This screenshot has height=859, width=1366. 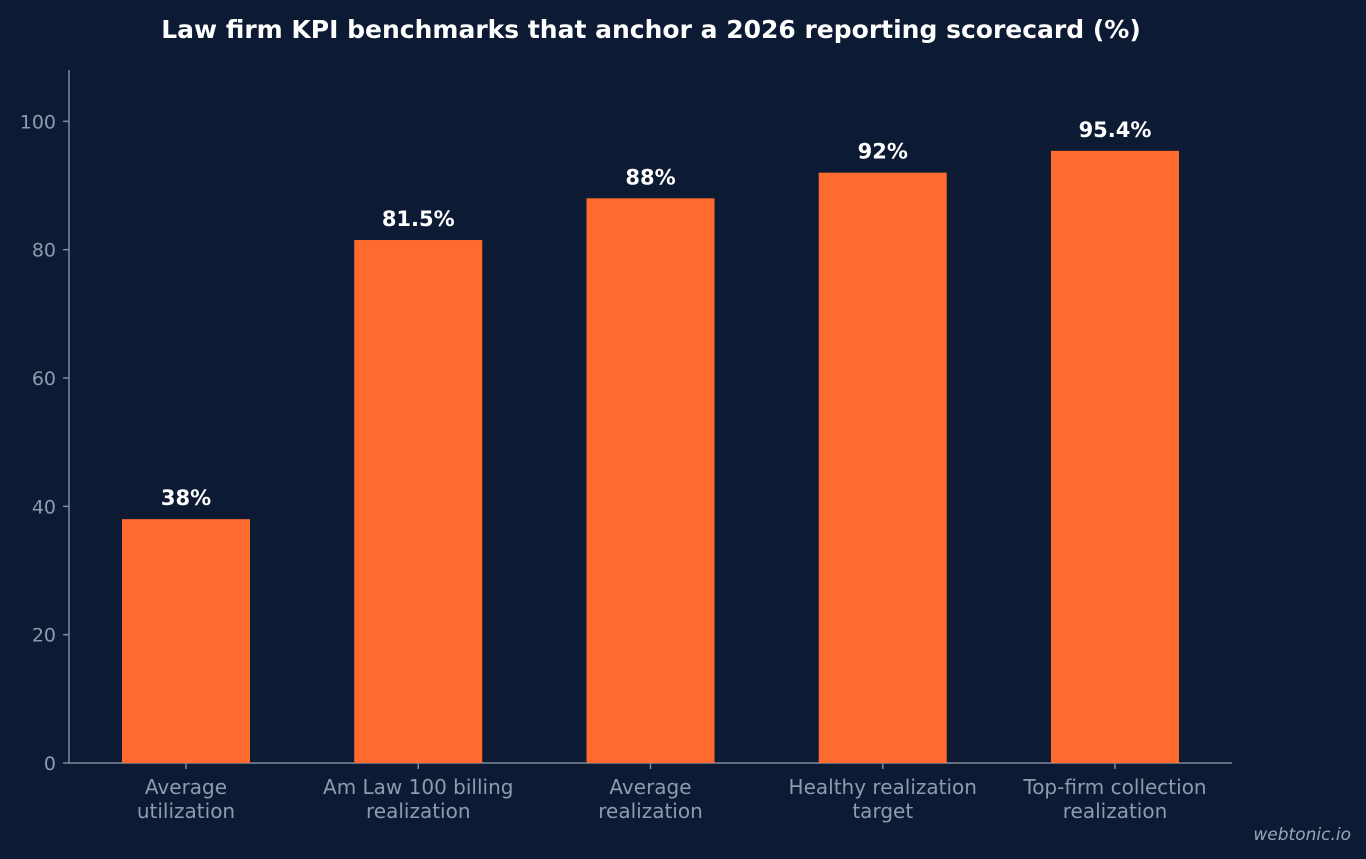 I want to click on data-label: 81.5%, so click(x=418, y=219).